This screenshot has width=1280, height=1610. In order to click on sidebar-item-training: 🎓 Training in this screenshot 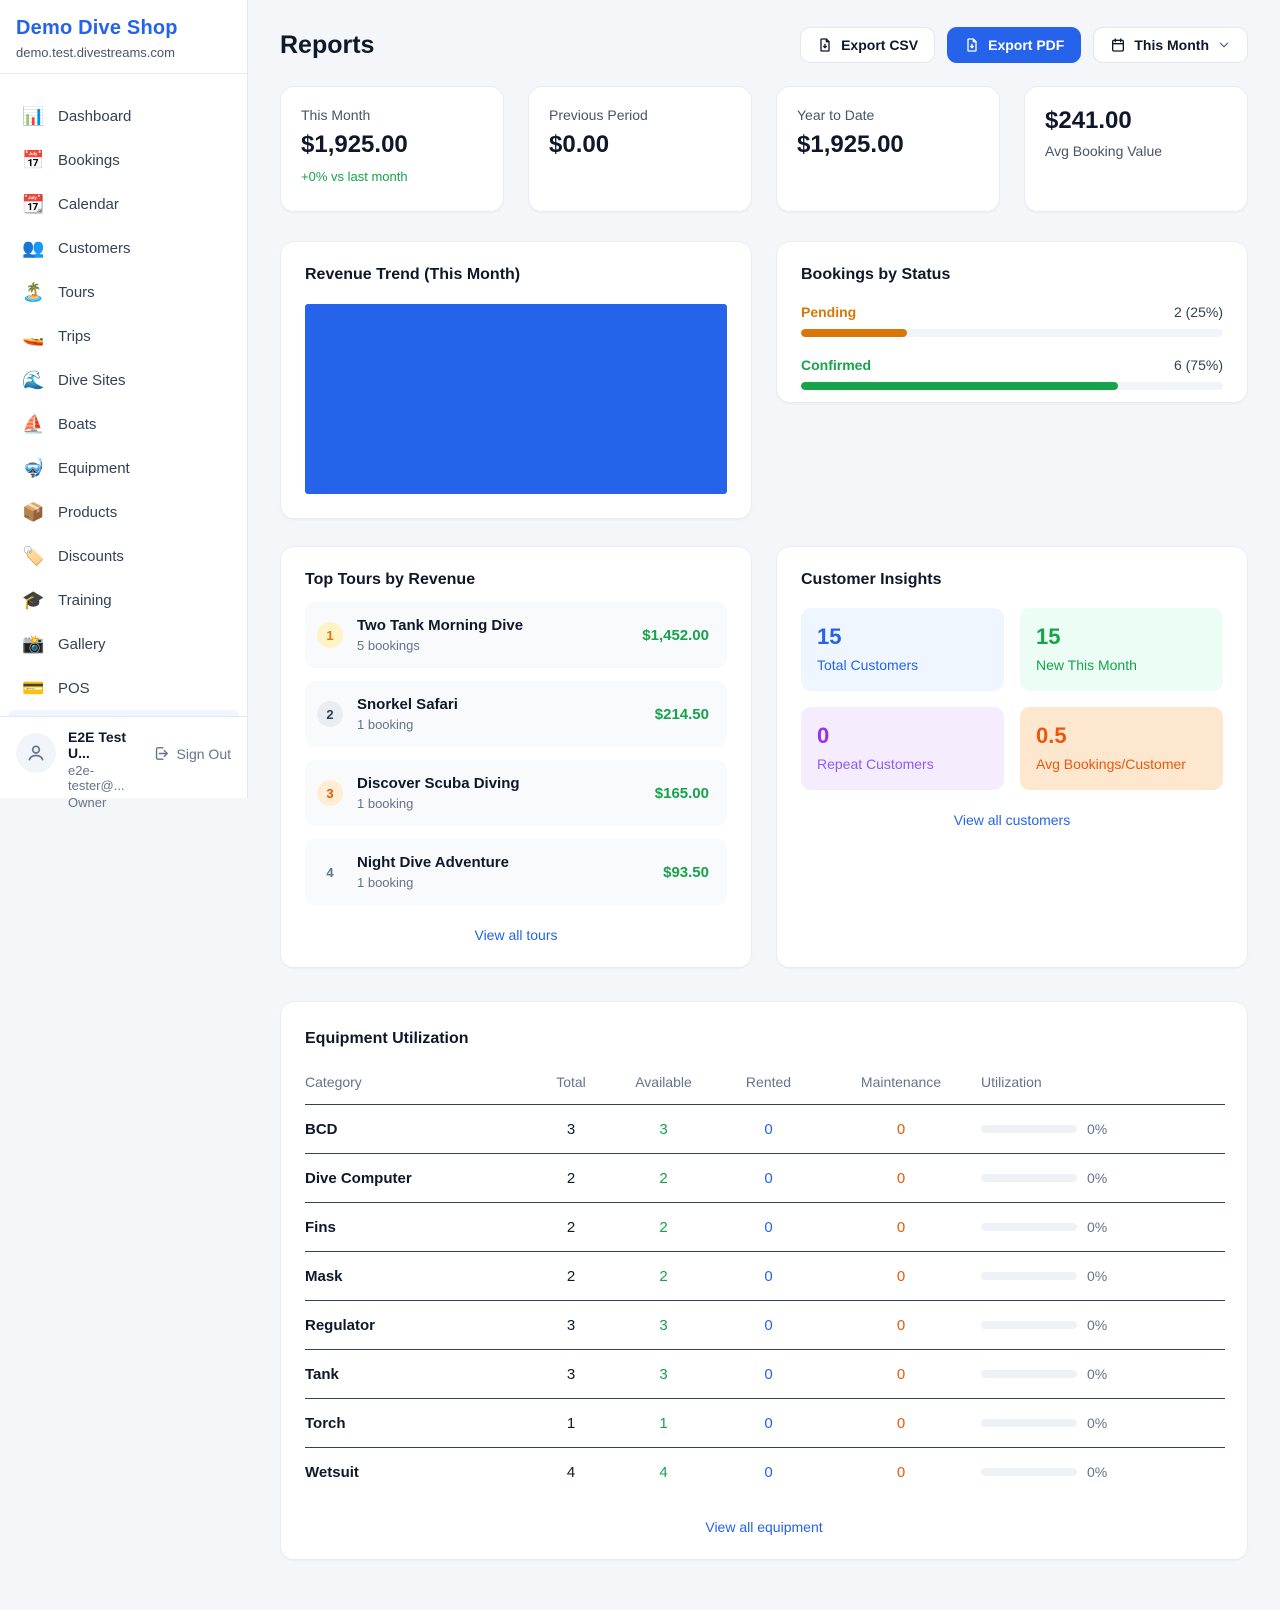, I will do `click(123, 600)`.